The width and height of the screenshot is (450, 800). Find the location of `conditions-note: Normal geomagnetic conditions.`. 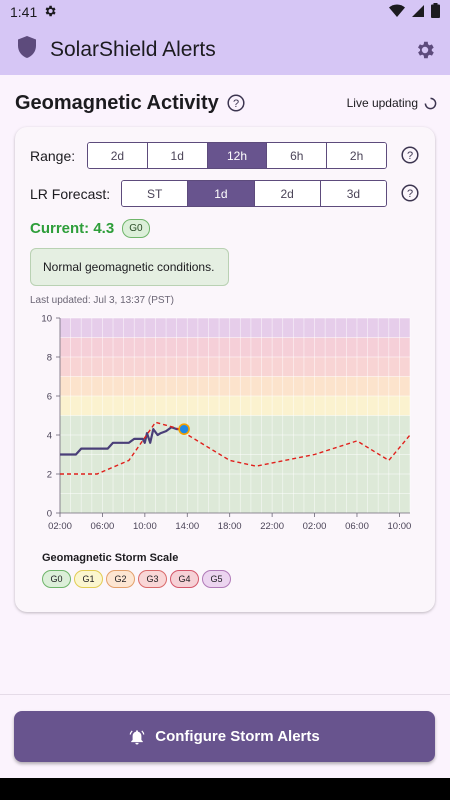

conditions-note: Normal geomagnetic conditions. is located at coordinates (129, 267).